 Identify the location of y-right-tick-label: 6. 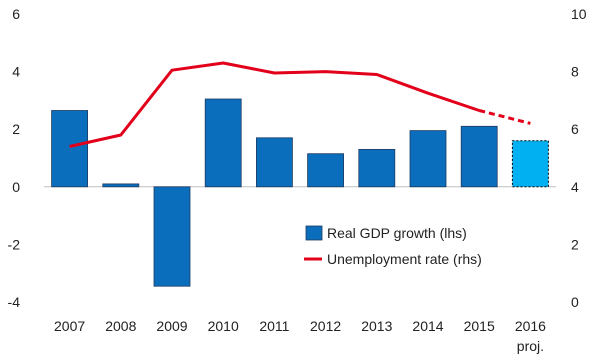
(575, 129).